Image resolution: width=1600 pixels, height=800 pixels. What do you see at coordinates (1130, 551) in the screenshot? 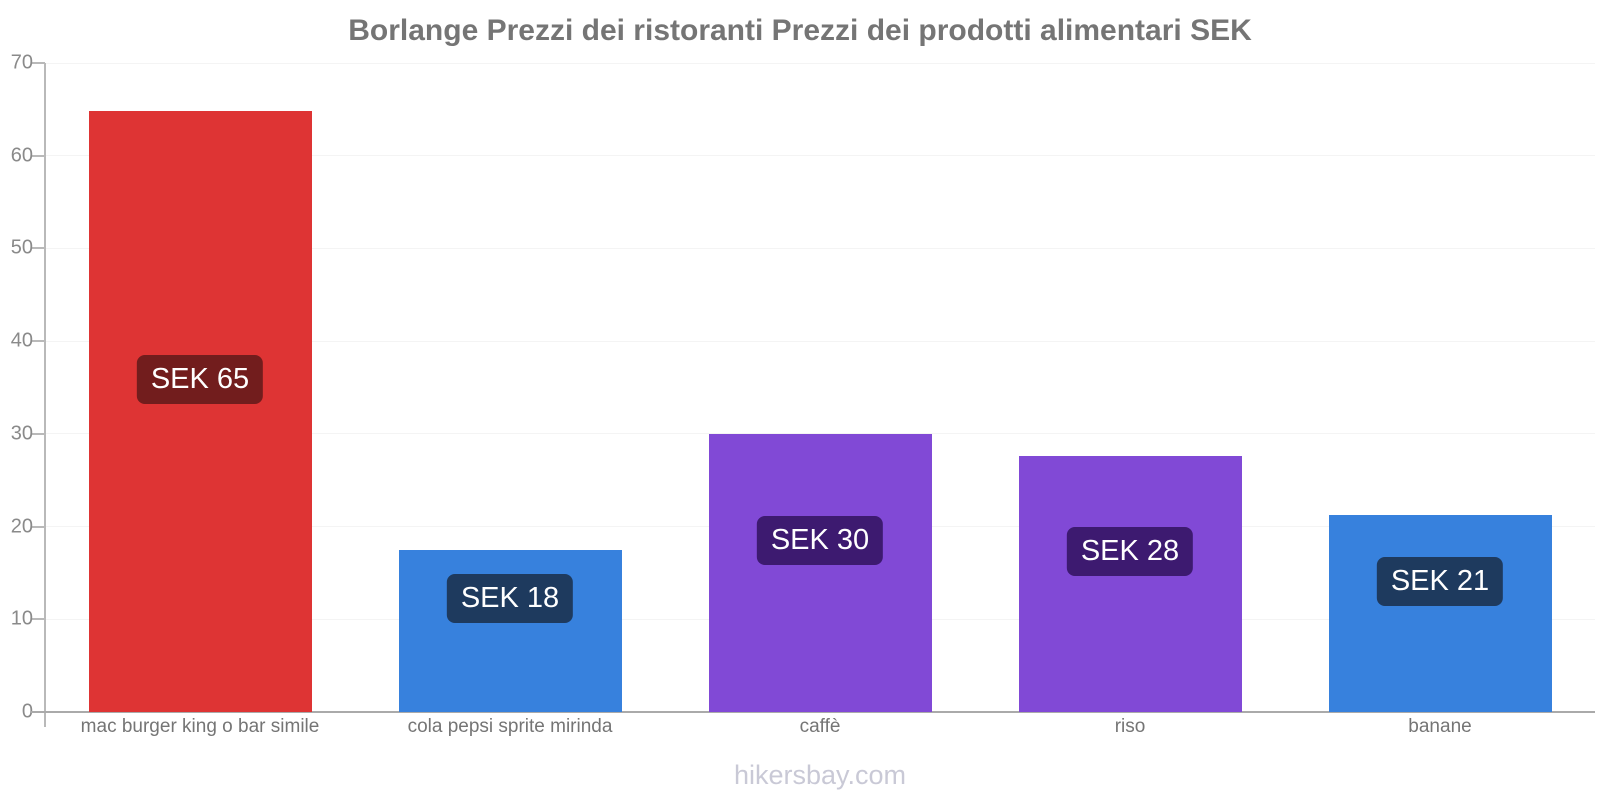
I see `bar-value-label: SEK 28` at bounding box center [1130, 551].